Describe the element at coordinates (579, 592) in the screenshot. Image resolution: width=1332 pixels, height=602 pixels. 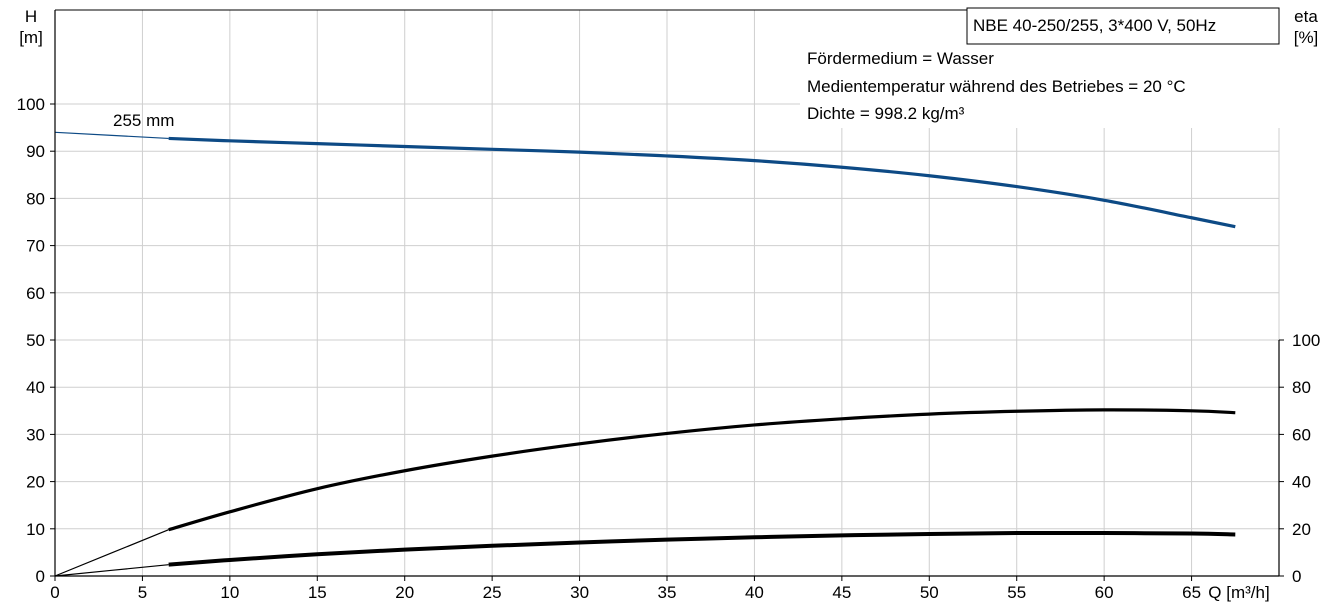
I see `x-tick-label-30: 30` at that location.